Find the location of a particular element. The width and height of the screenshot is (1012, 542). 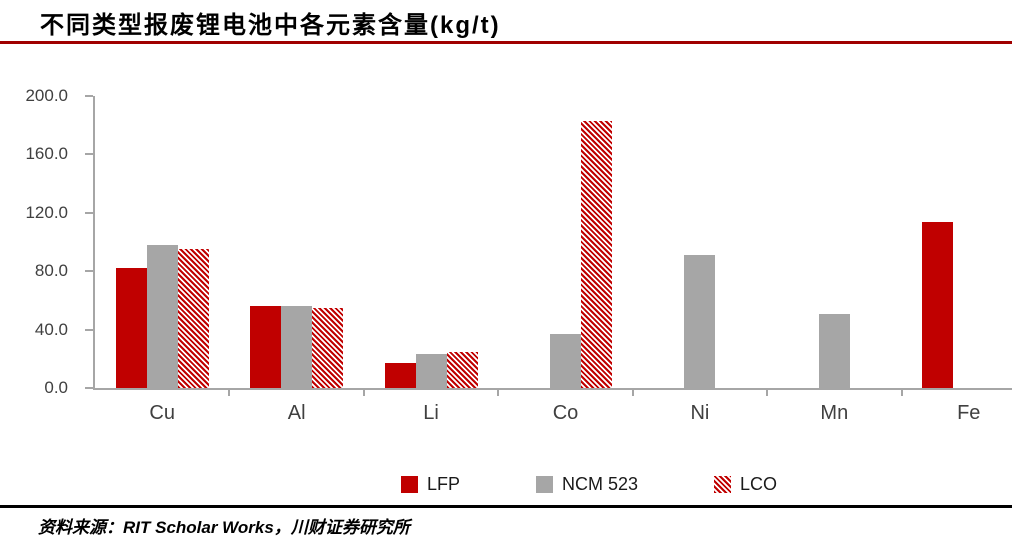

source-note: 资料来源：RIT Scholar Works，川财证券研究所 is located at coordinates (224, 527).